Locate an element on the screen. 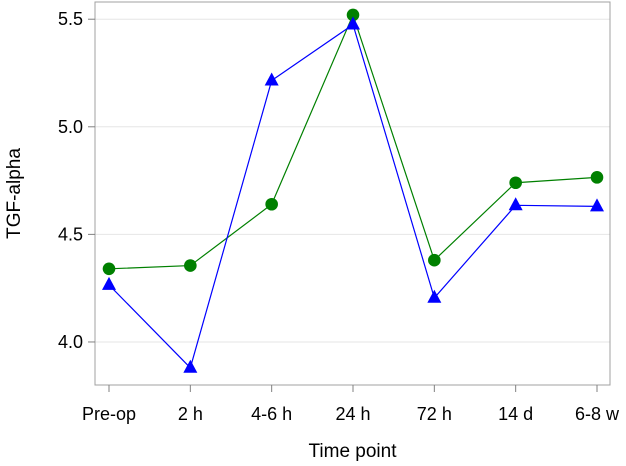 The width and height of the screenshot is (626, 466). y-tick-label: 4.0 is located at coordinates (70, 342).